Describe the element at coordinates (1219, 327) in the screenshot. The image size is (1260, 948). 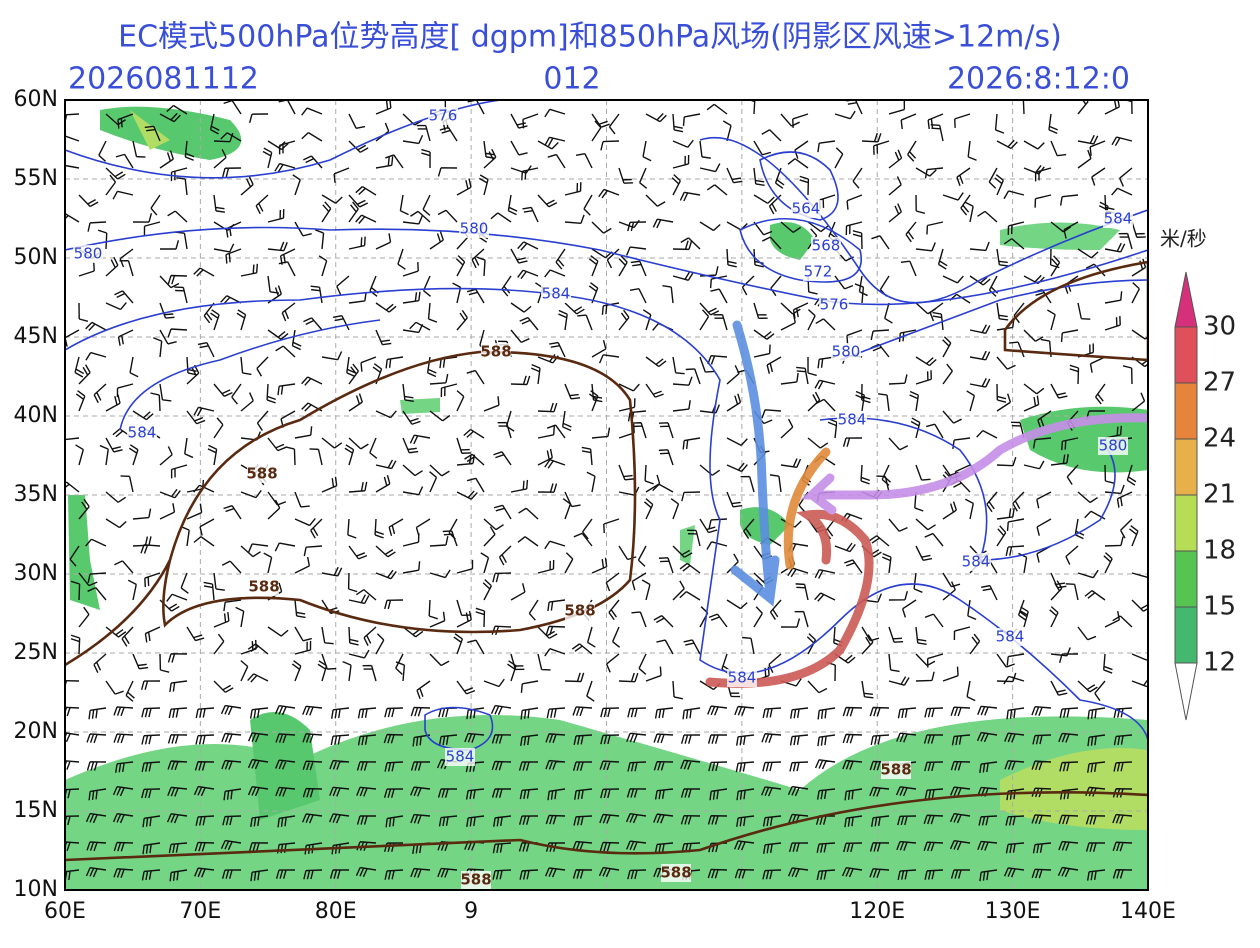
I see `colorbar-label: 30` at that location.